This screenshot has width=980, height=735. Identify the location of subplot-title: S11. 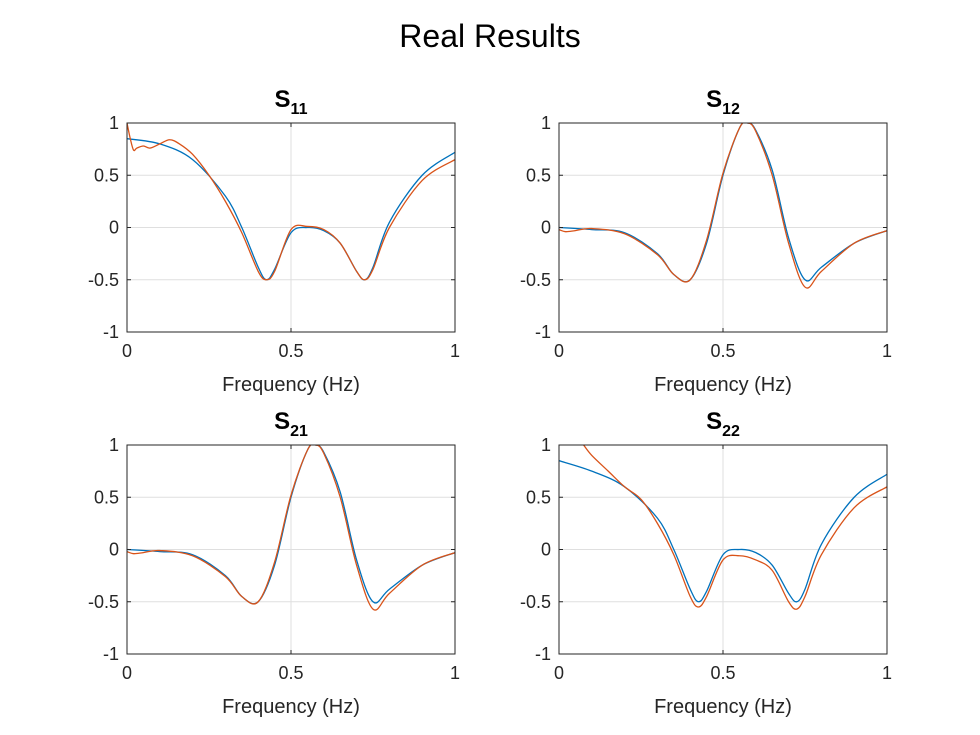
(291, 102).